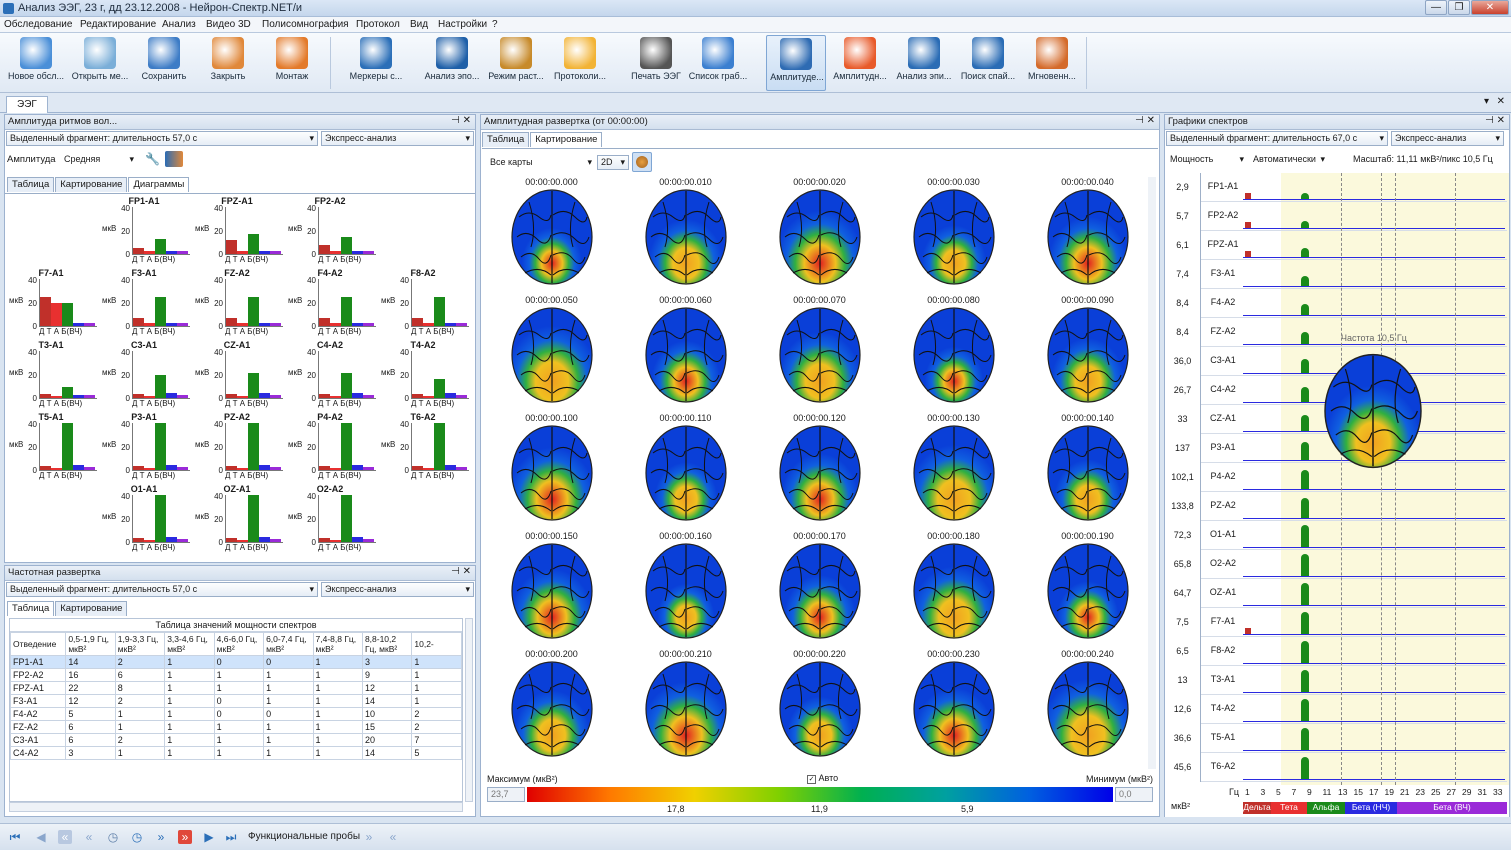 This screenshot has height=850, width=1511. What do you see at coordinates (1336, 187) in the screenshot?
I see `spectrum-row: 2,9 FP1-A1` at bounding box center [1336, 187].